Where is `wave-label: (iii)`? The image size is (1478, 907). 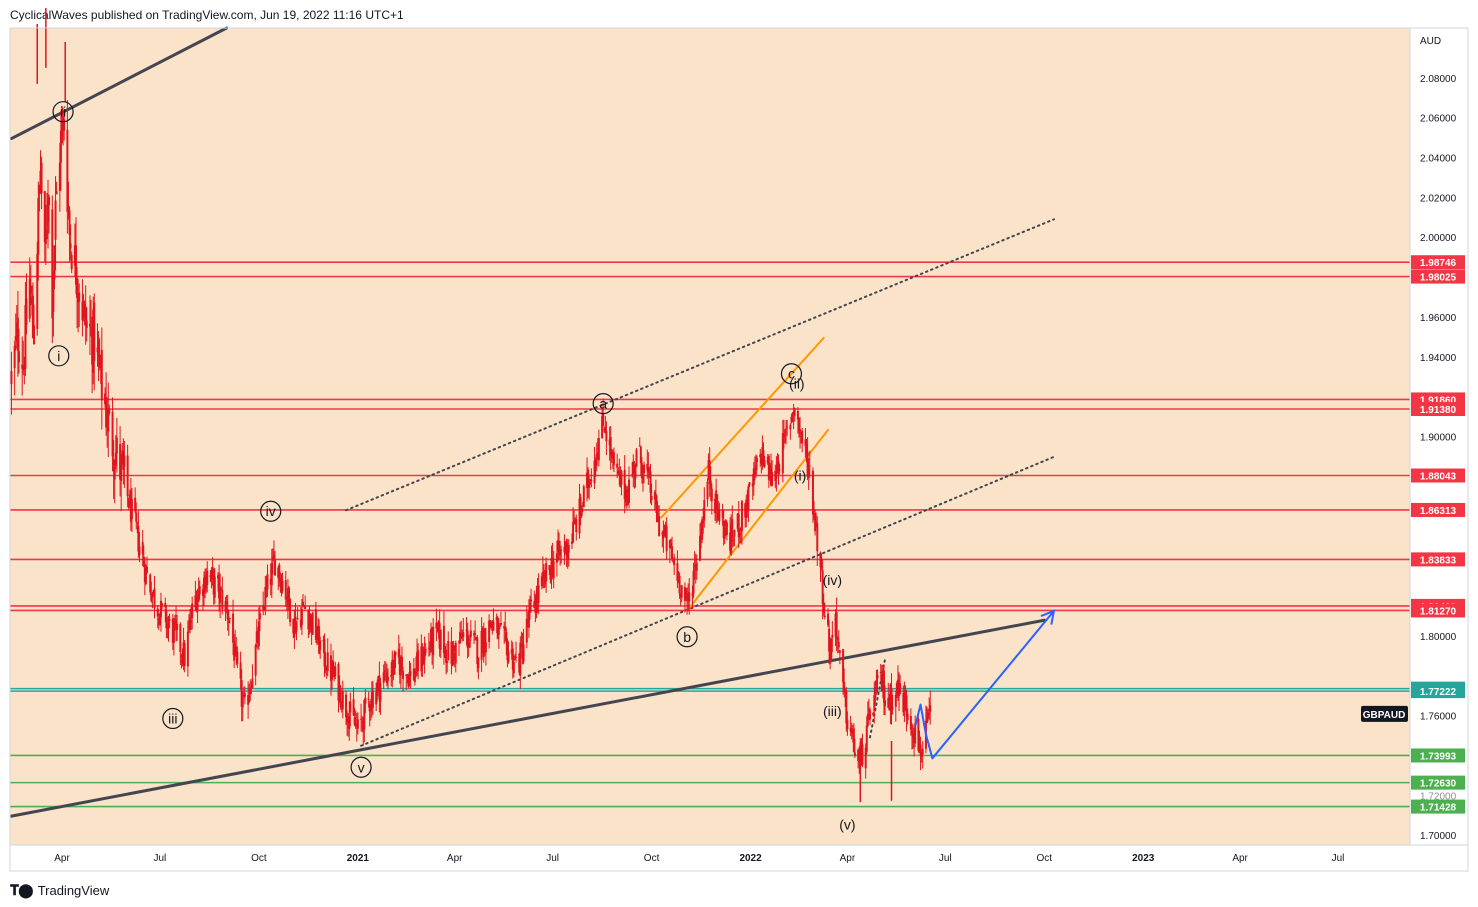
wave-label: (iii) is located at coordinates (832, 711).